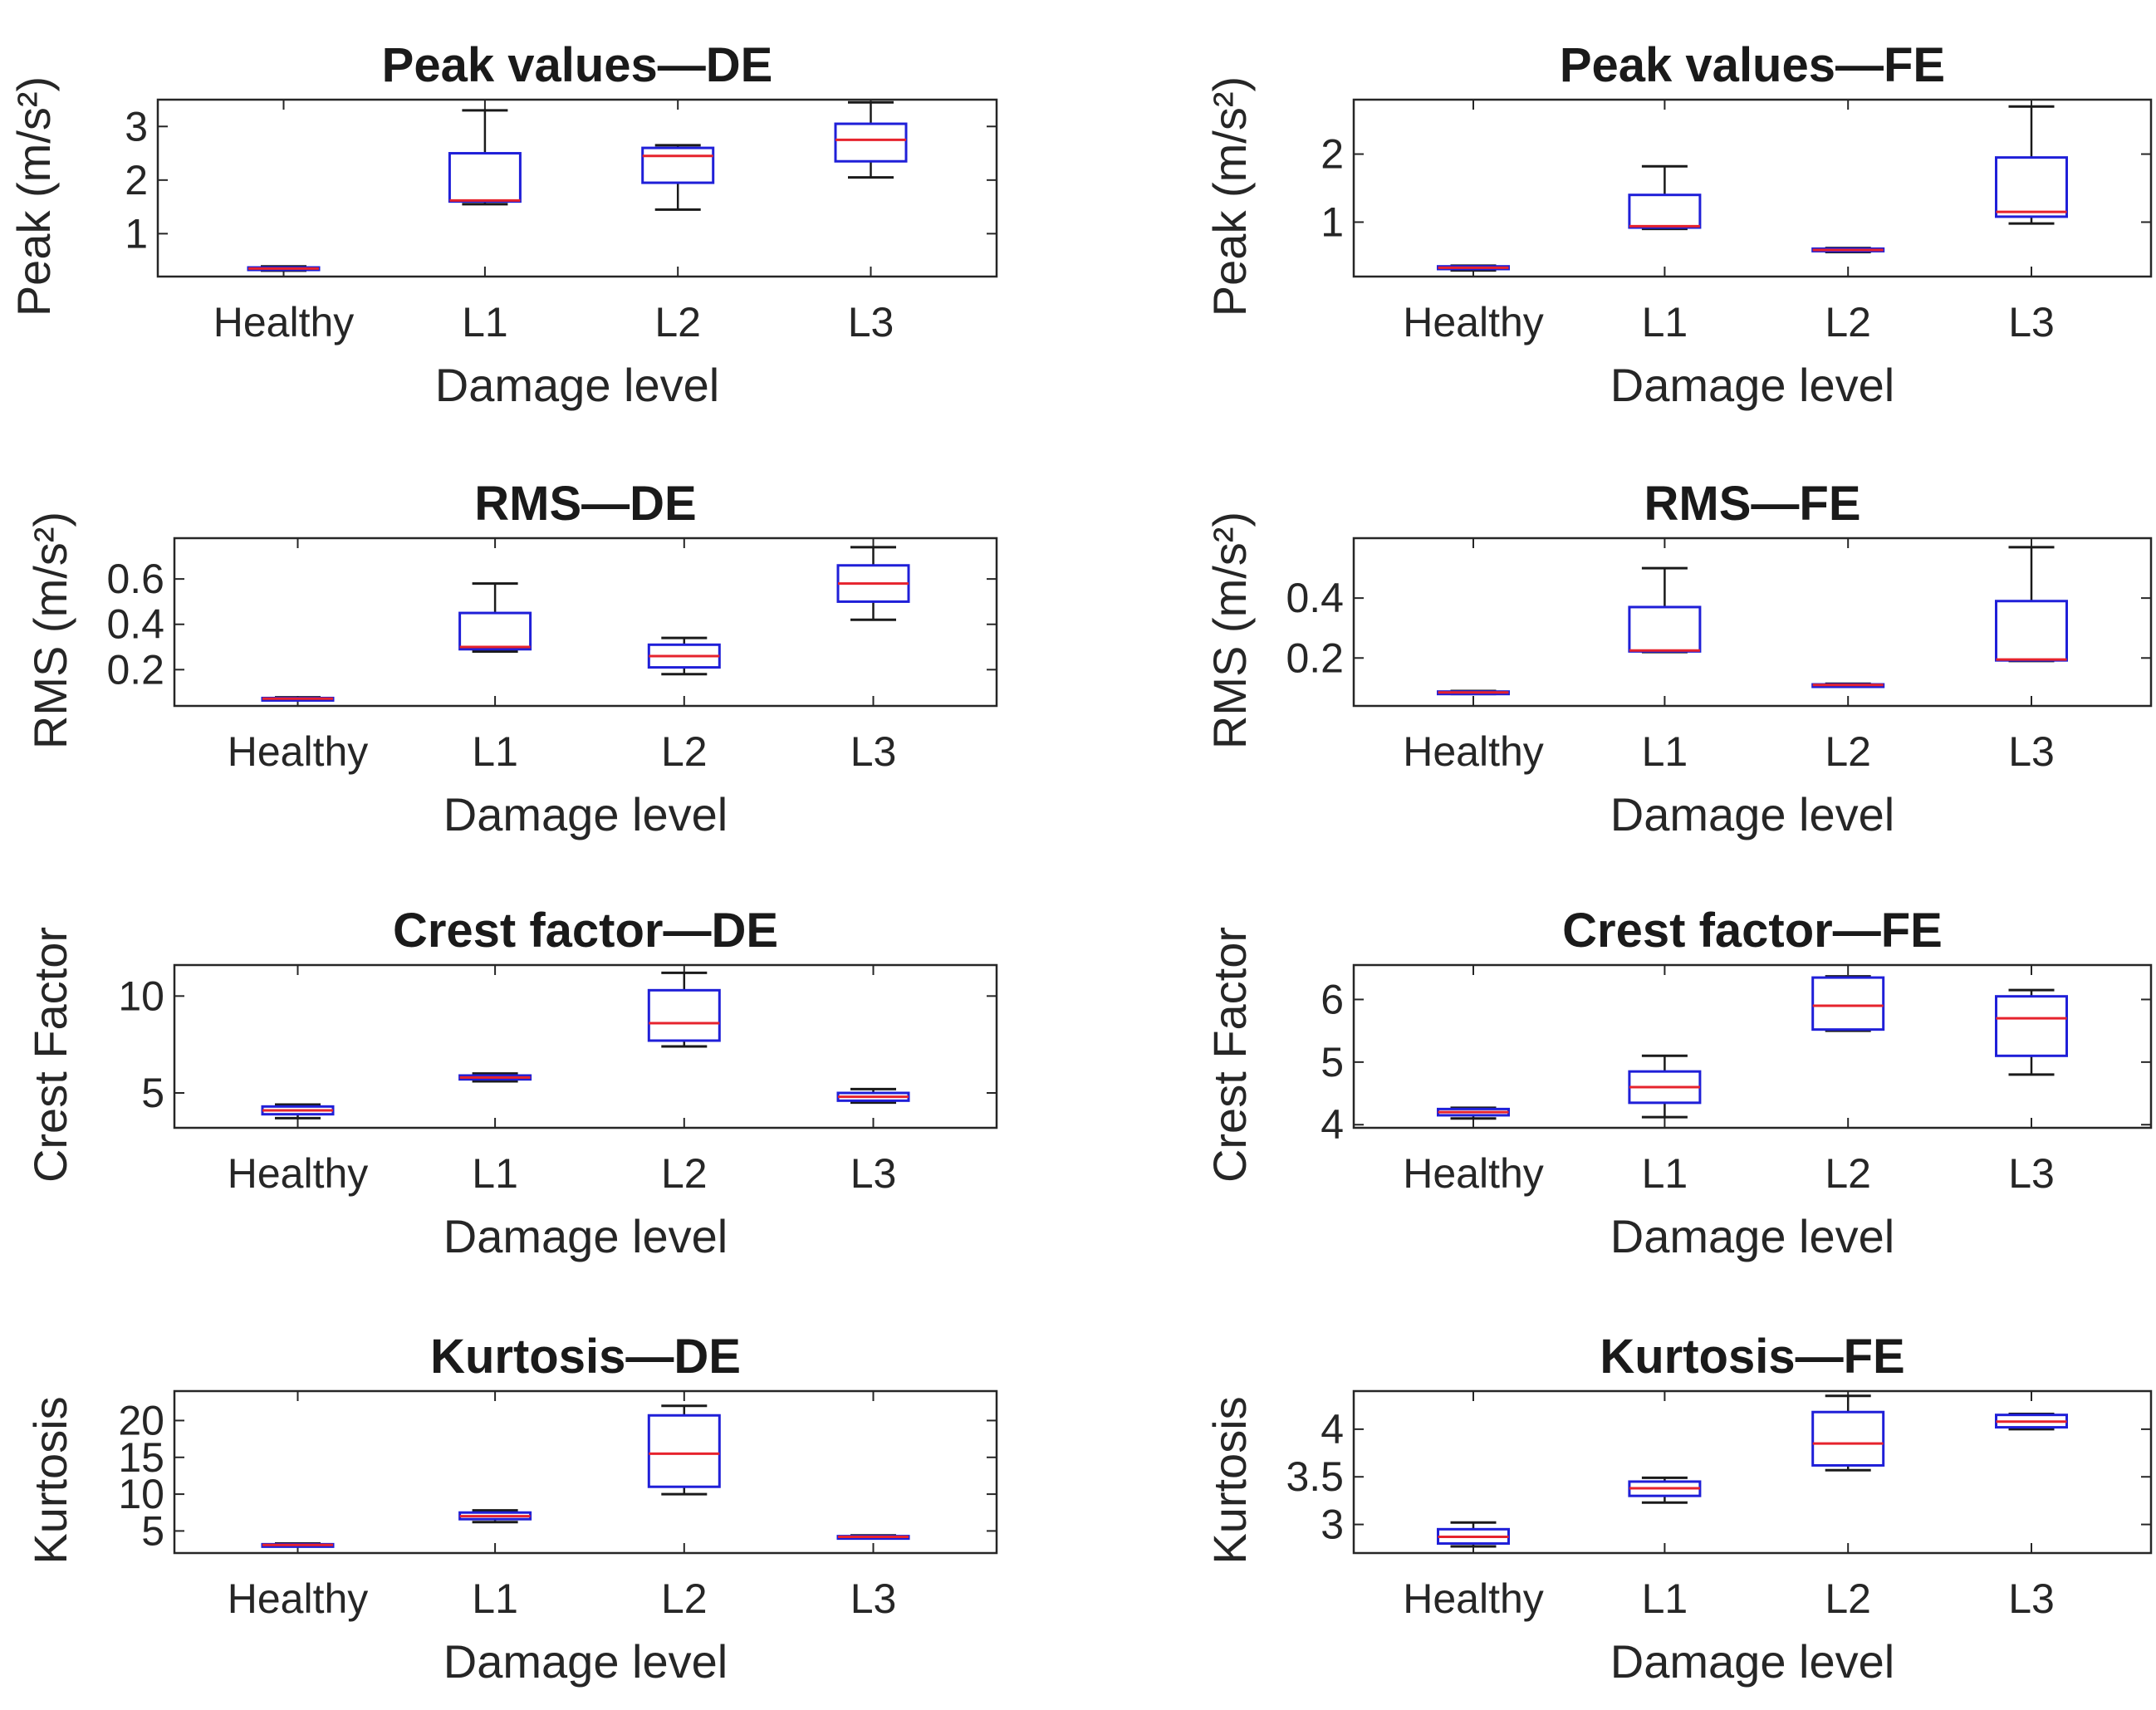  I want to click on y-tick-label: 6, so click(1332, 999).